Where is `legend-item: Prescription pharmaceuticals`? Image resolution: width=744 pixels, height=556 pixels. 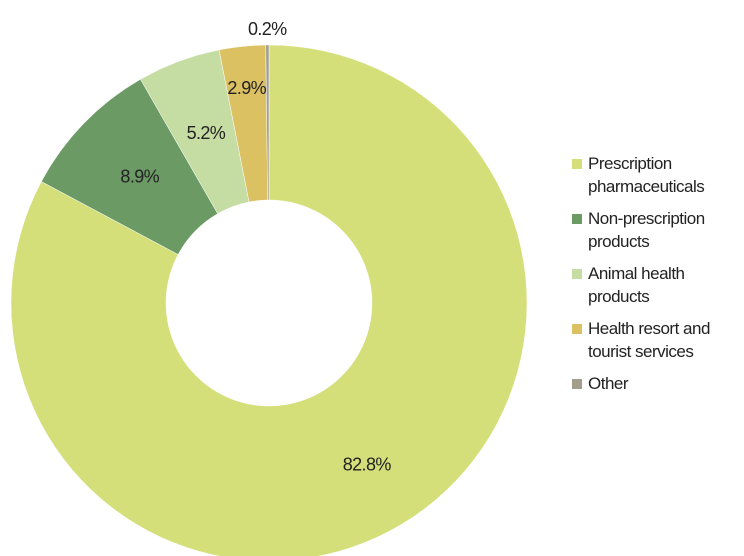
legend-item: Prescription pharmaceuticals is located at coordinates (654, 175).